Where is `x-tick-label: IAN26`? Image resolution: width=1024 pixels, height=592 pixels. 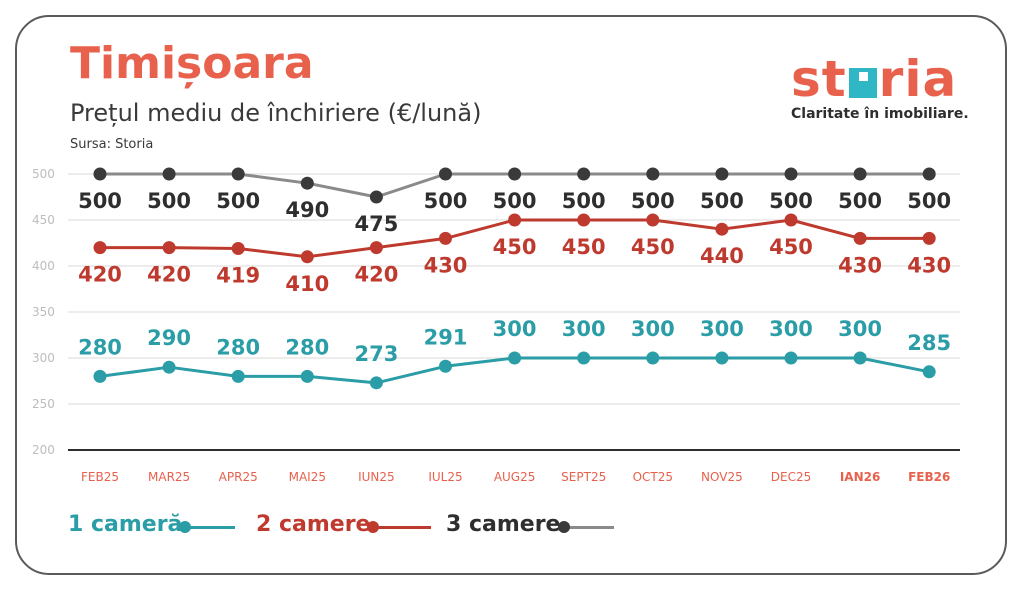 x-tick-label: IAN26 is located at coordinates (860, 477).